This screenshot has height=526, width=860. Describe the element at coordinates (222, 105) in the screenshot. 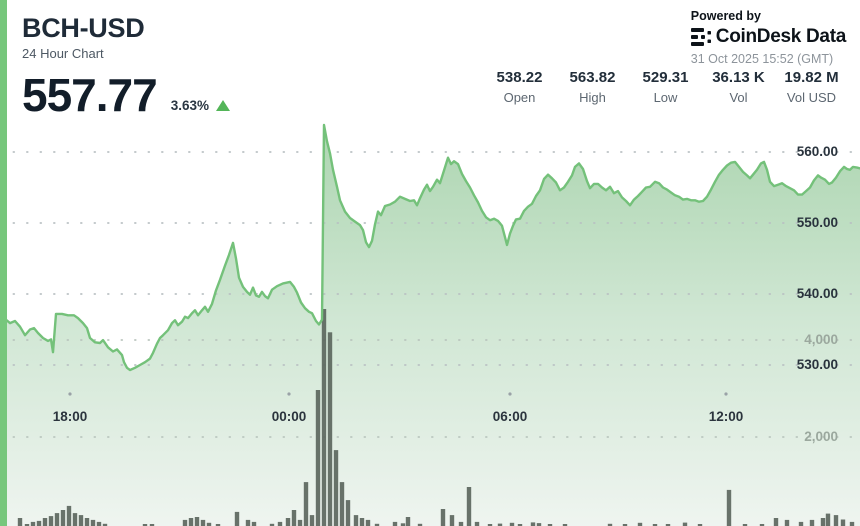

I see `arrow-up-icon` at that location.